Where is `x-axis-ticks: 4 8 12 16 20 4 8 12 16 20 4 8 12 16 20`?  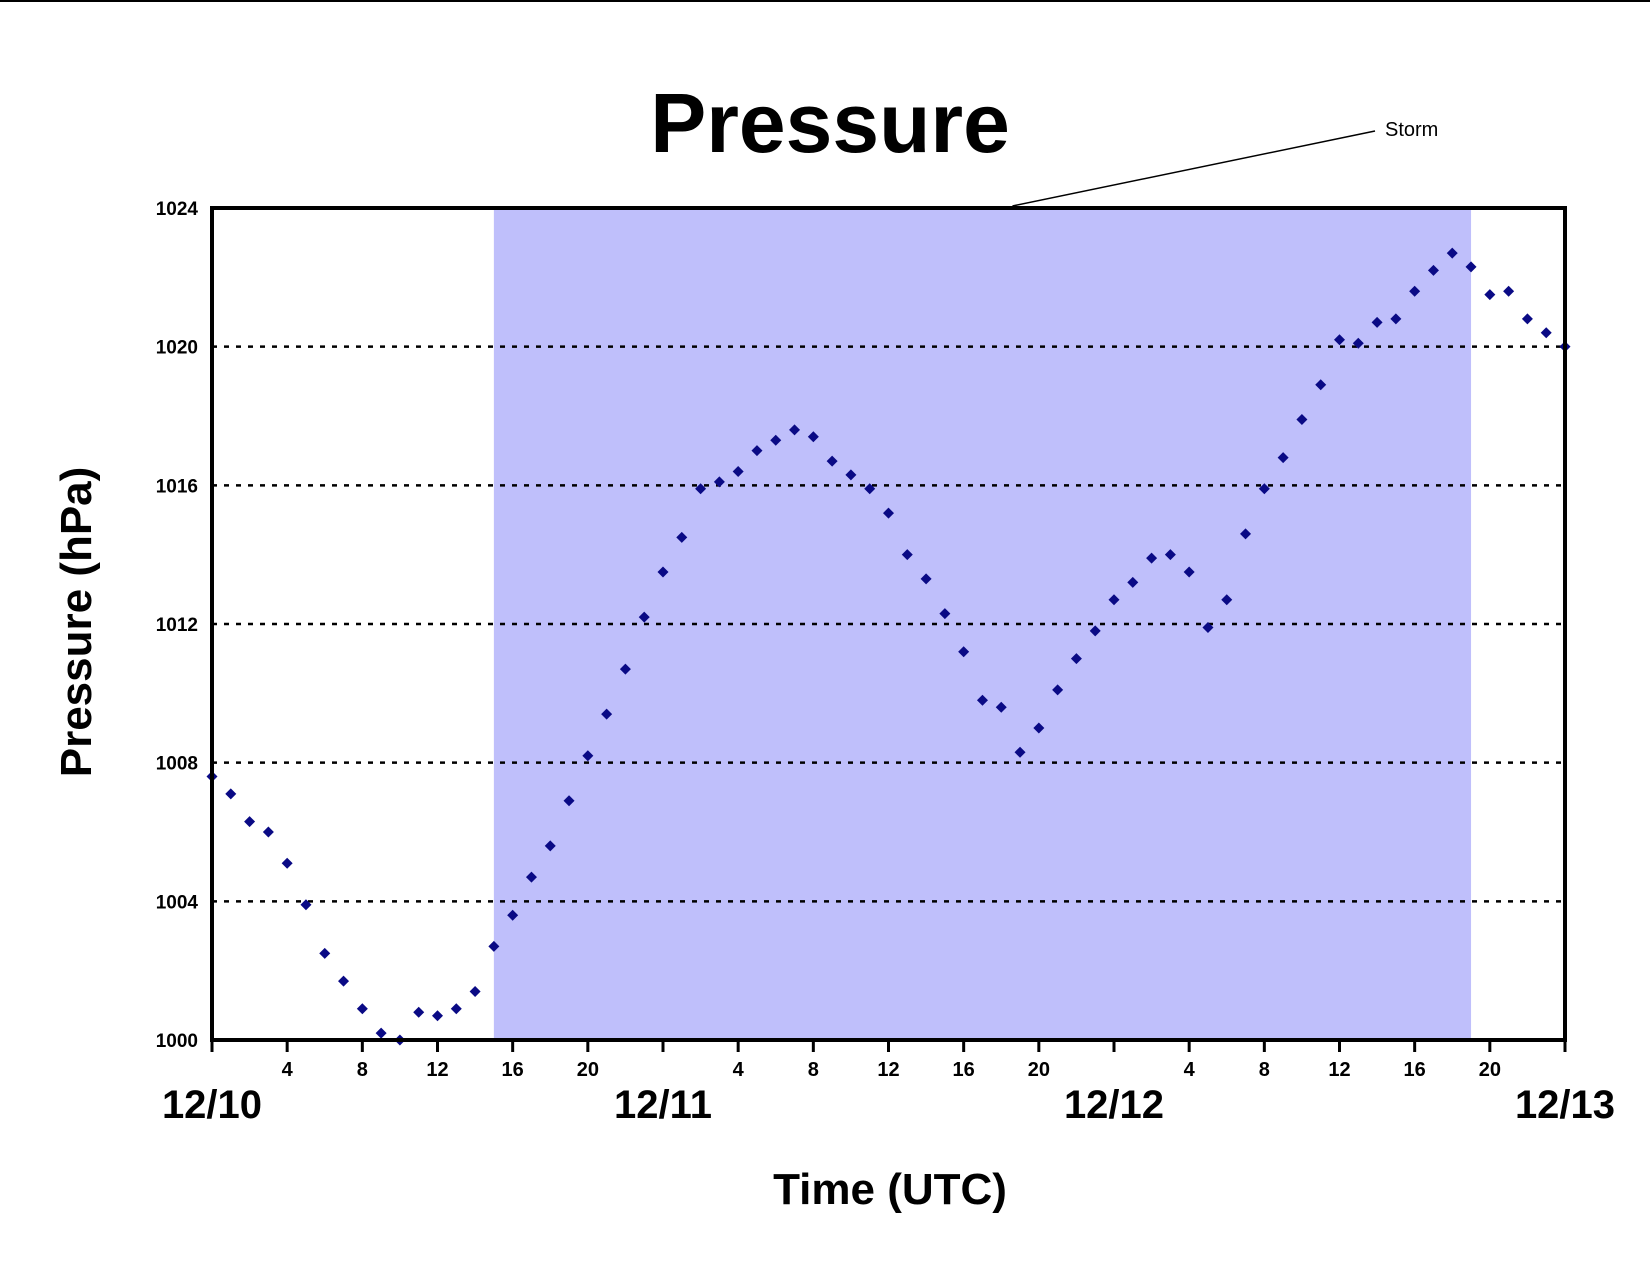
x-axis-ticks: 4 8 12 16 20 4 8 12 16 20 4 8 12 16 20 is located at coordinates (888, 1060).